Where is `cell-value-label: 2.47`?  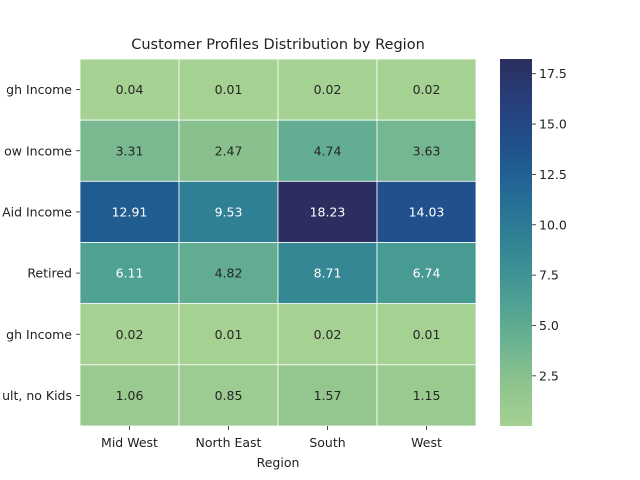 cell-value-label: 2.47 is located at coordinates (229, 150).